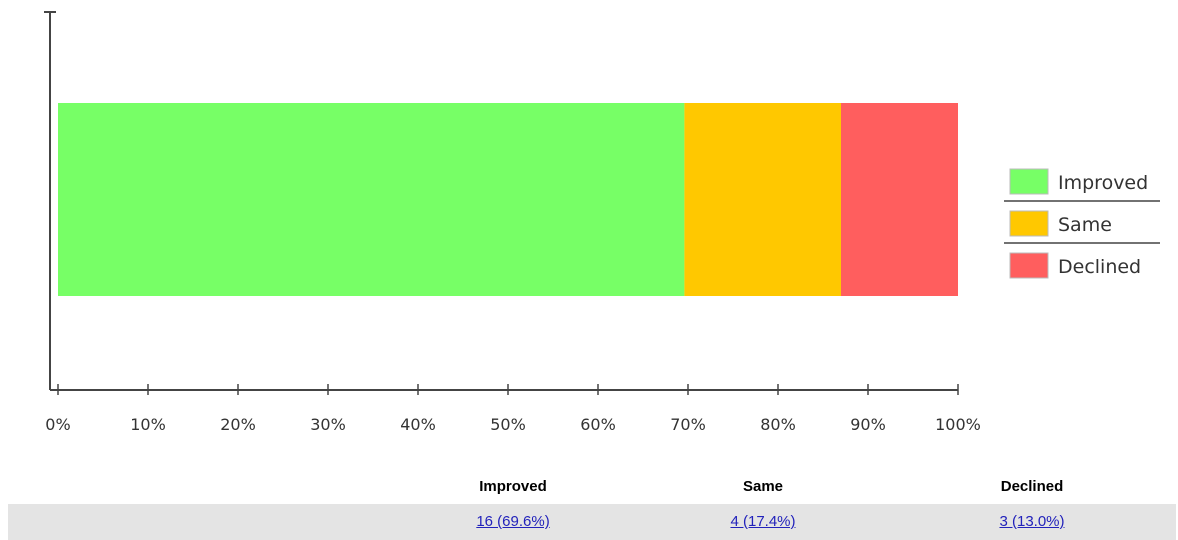 This screenshot has height=540, width=1178. Describe the element at coordinates (513, 409) in the screenshot. I see `x-axis-ticks: 0% 10% 20% 30% 40% 50% 60% 70% 80% 90% 100%` at that location.